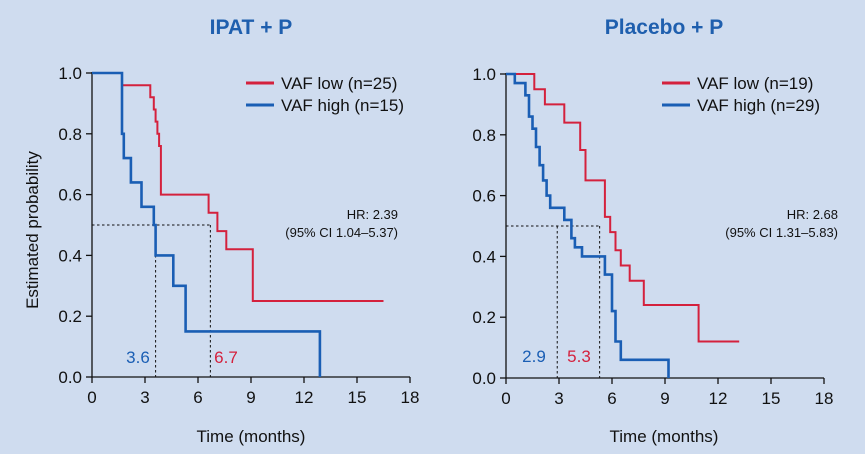  What do you see at coordinates (342, 105) in the screenshot?
I see `legend-label-vaf-high: VAF high (n=15)` at bounding box center [342, 105].